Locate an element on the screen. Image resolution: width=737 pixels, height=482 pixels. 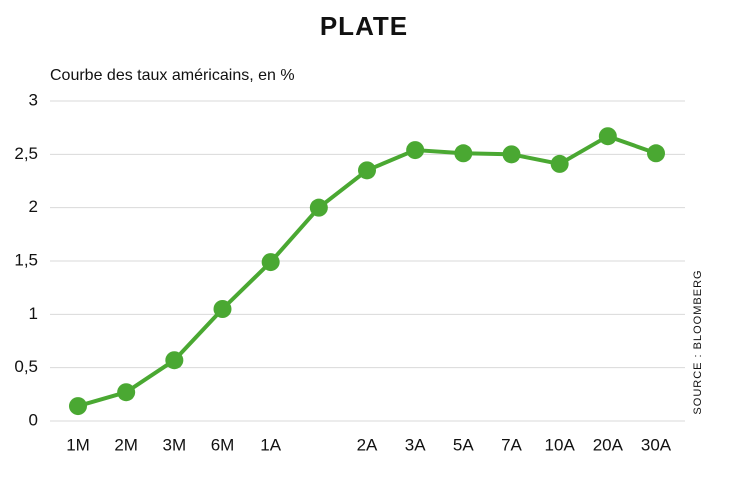
x-tick-label: 3M is located at coordinates (175, 444).